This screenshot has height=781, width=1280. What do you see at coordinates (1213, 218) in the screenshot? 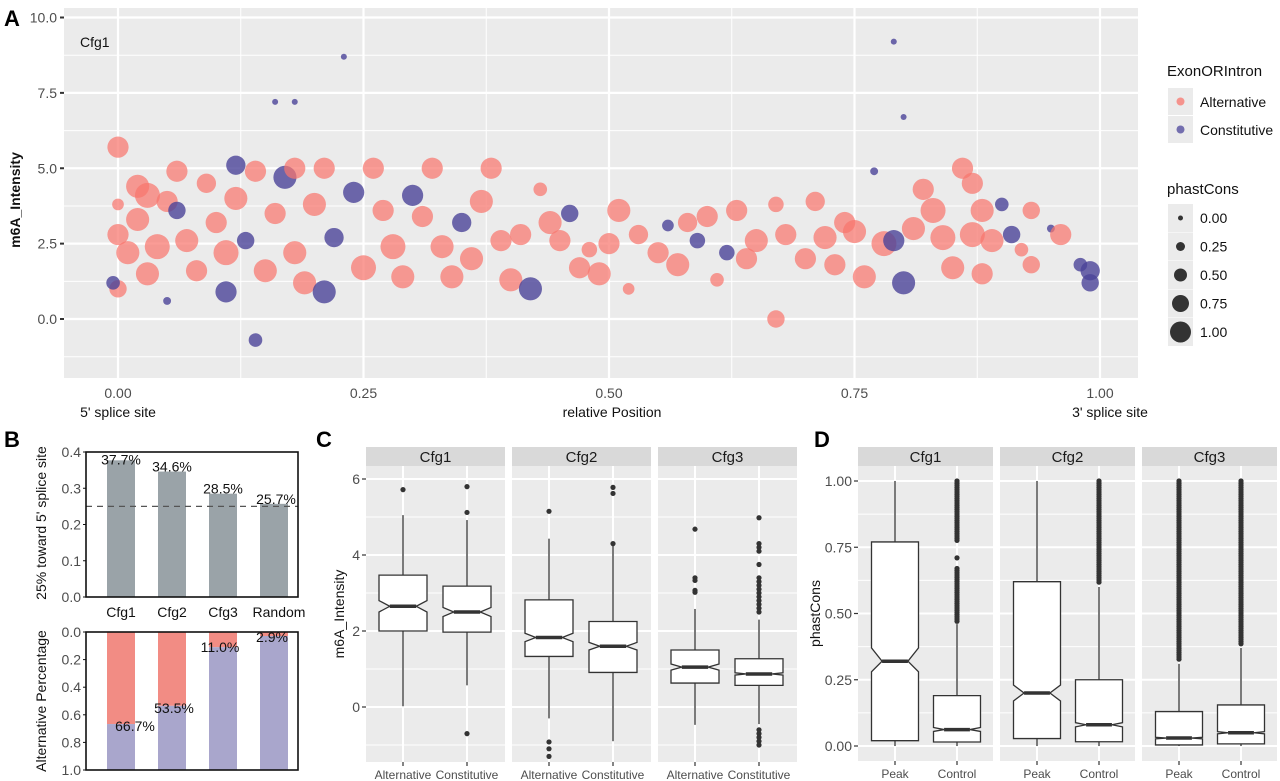
I see `legend-size-label: 0.00` at bounding box center [1213, 218].